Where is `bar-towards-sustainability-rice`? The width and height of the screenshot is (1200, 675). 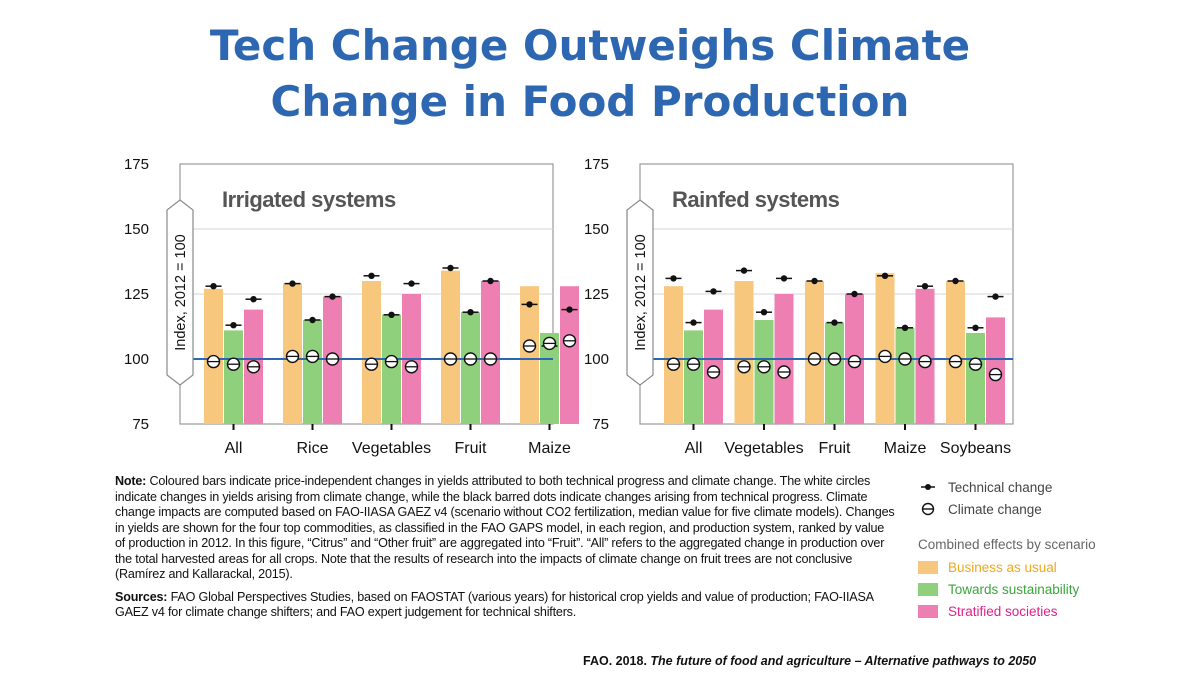
bar-towards-sustainability-rice is located at coordinates (312, 372).